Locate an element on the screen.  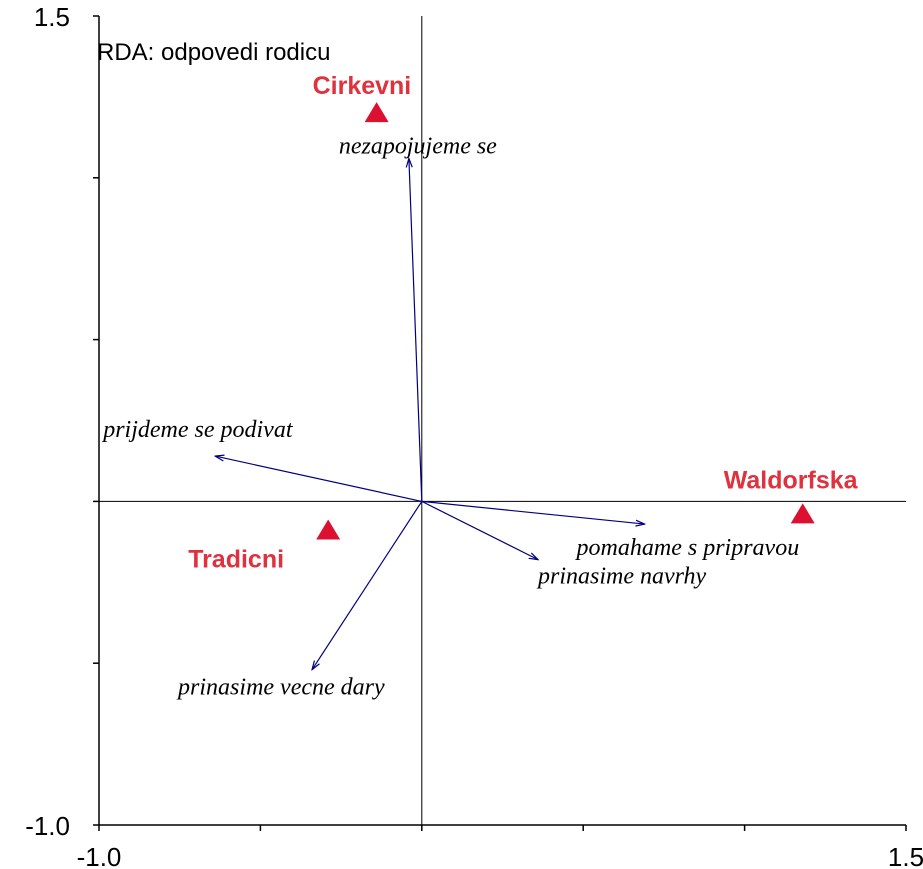
arrow-label: pomahame s pripravou is located at coordinates (687, 548).